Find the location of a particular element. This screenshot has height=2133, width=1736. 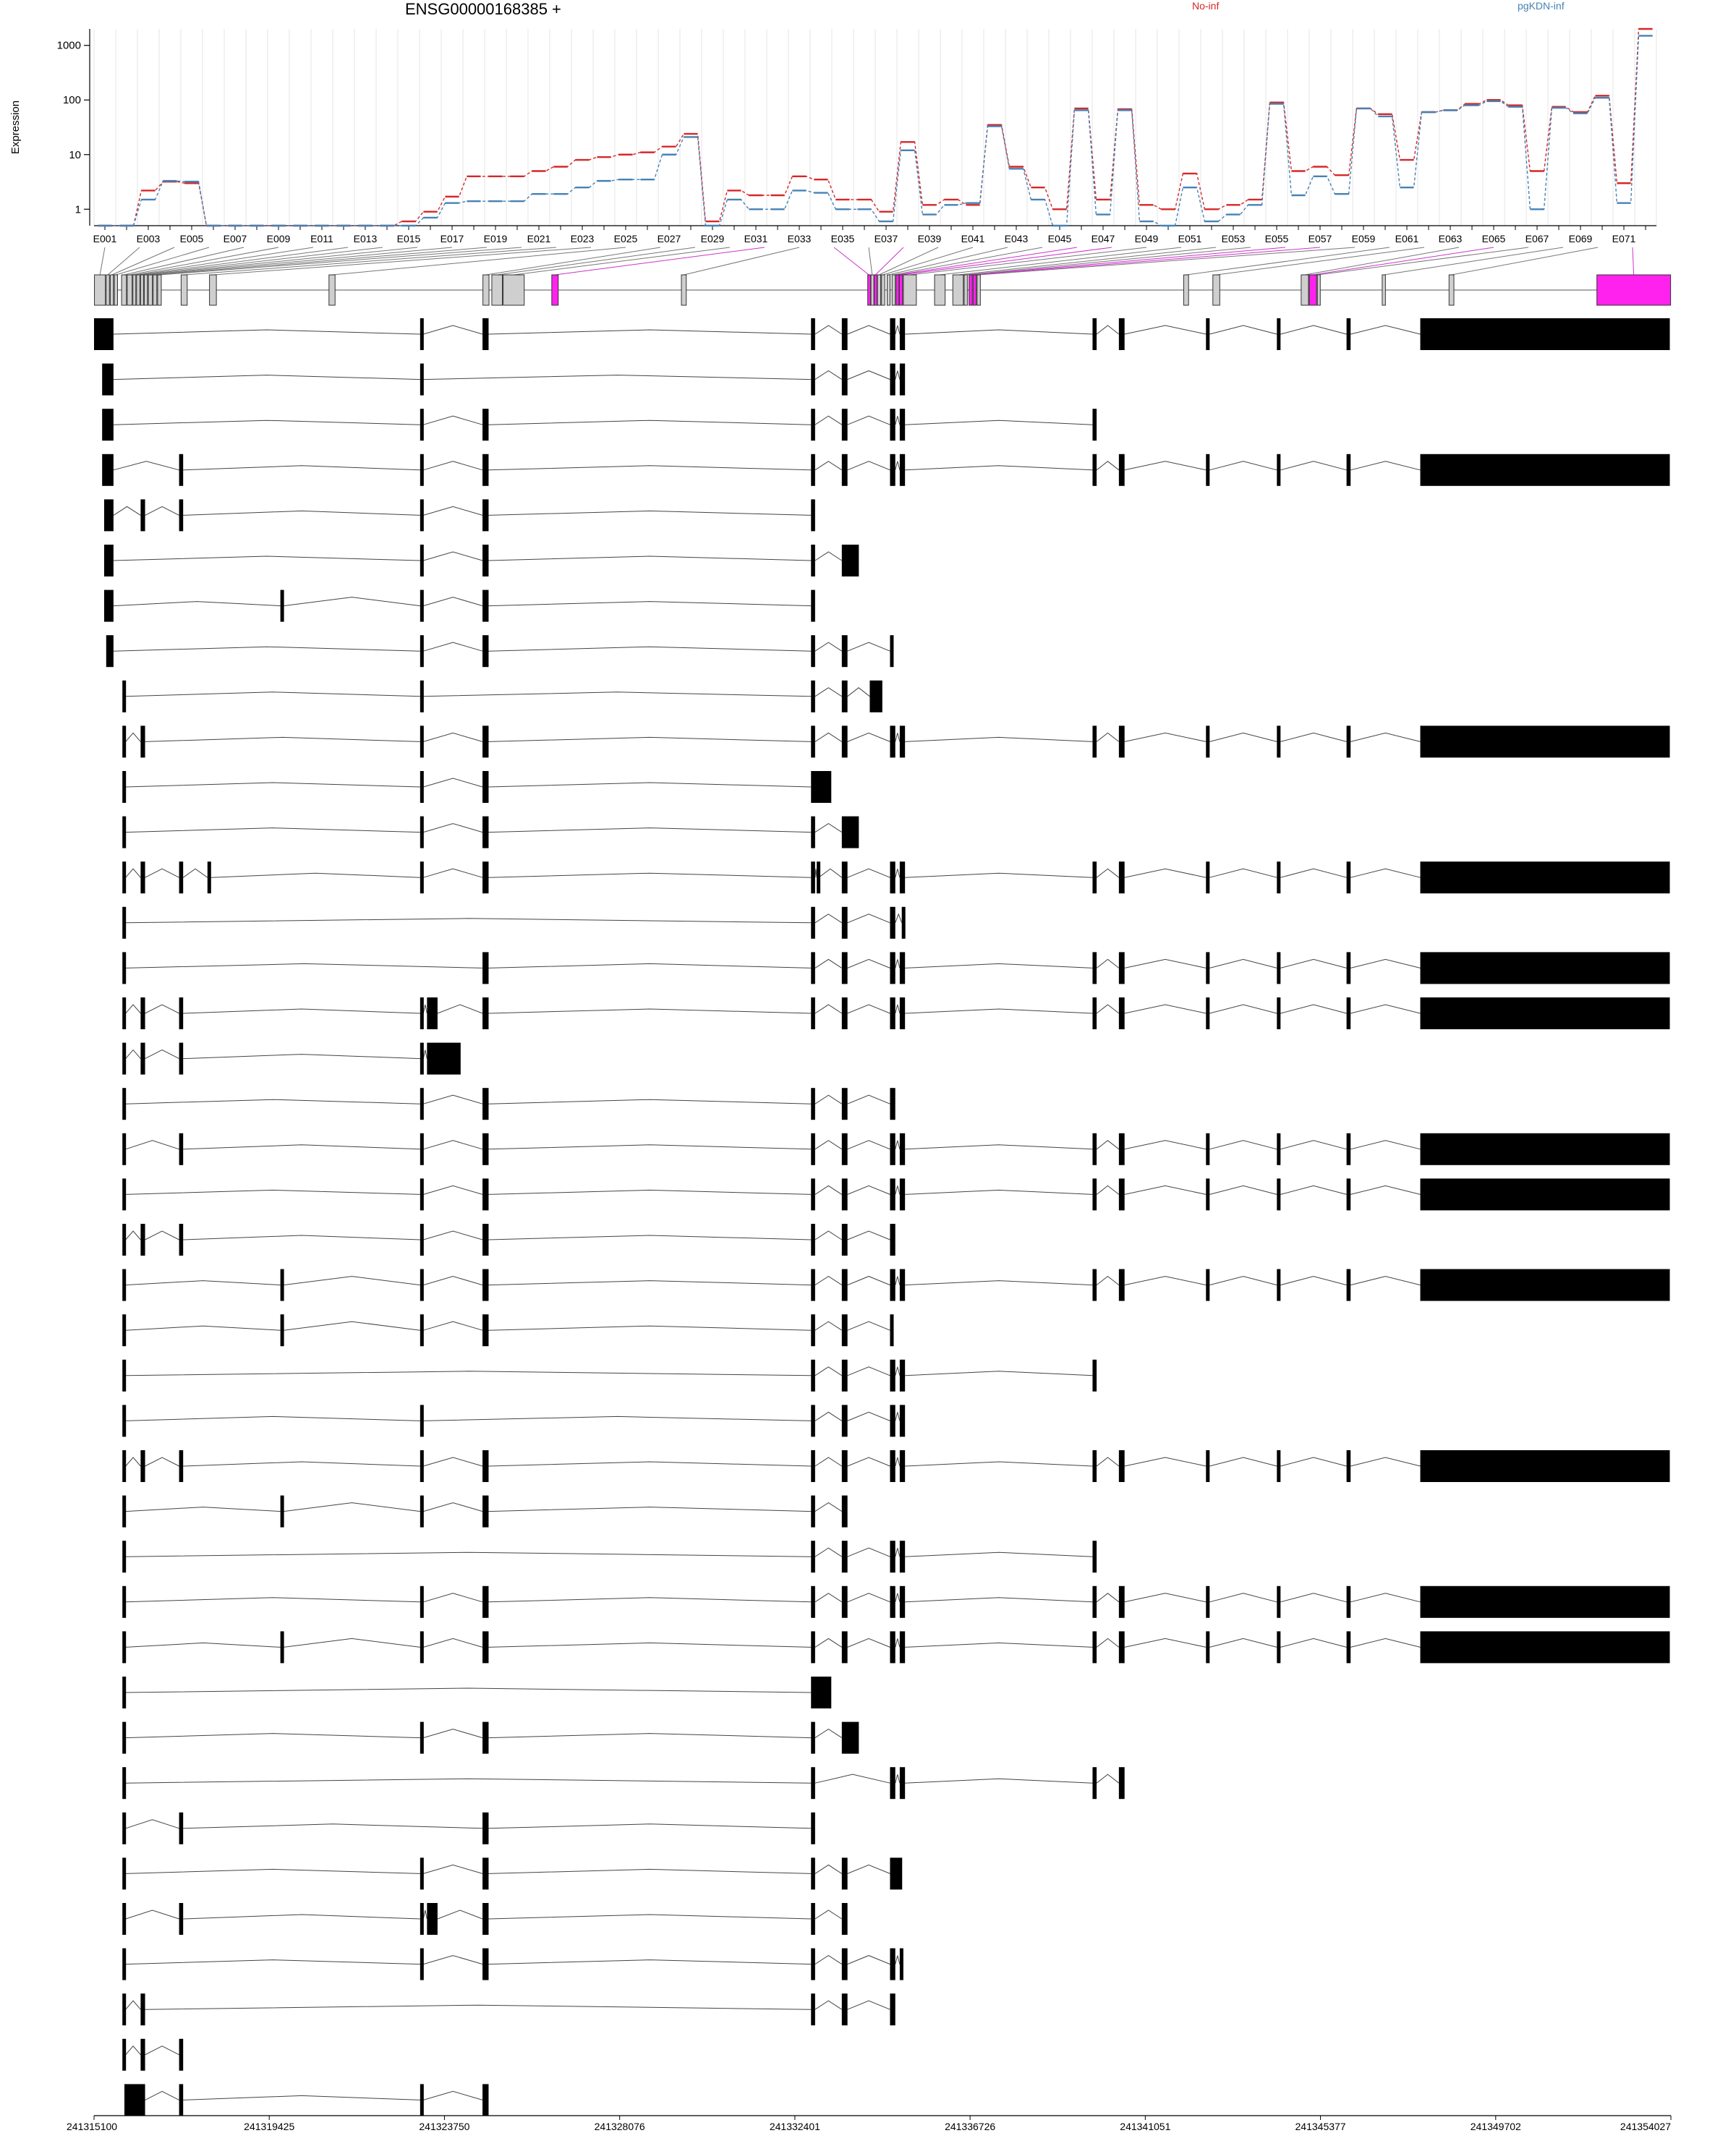

x-tick-label: E031 is located at coordinates (756, 238).